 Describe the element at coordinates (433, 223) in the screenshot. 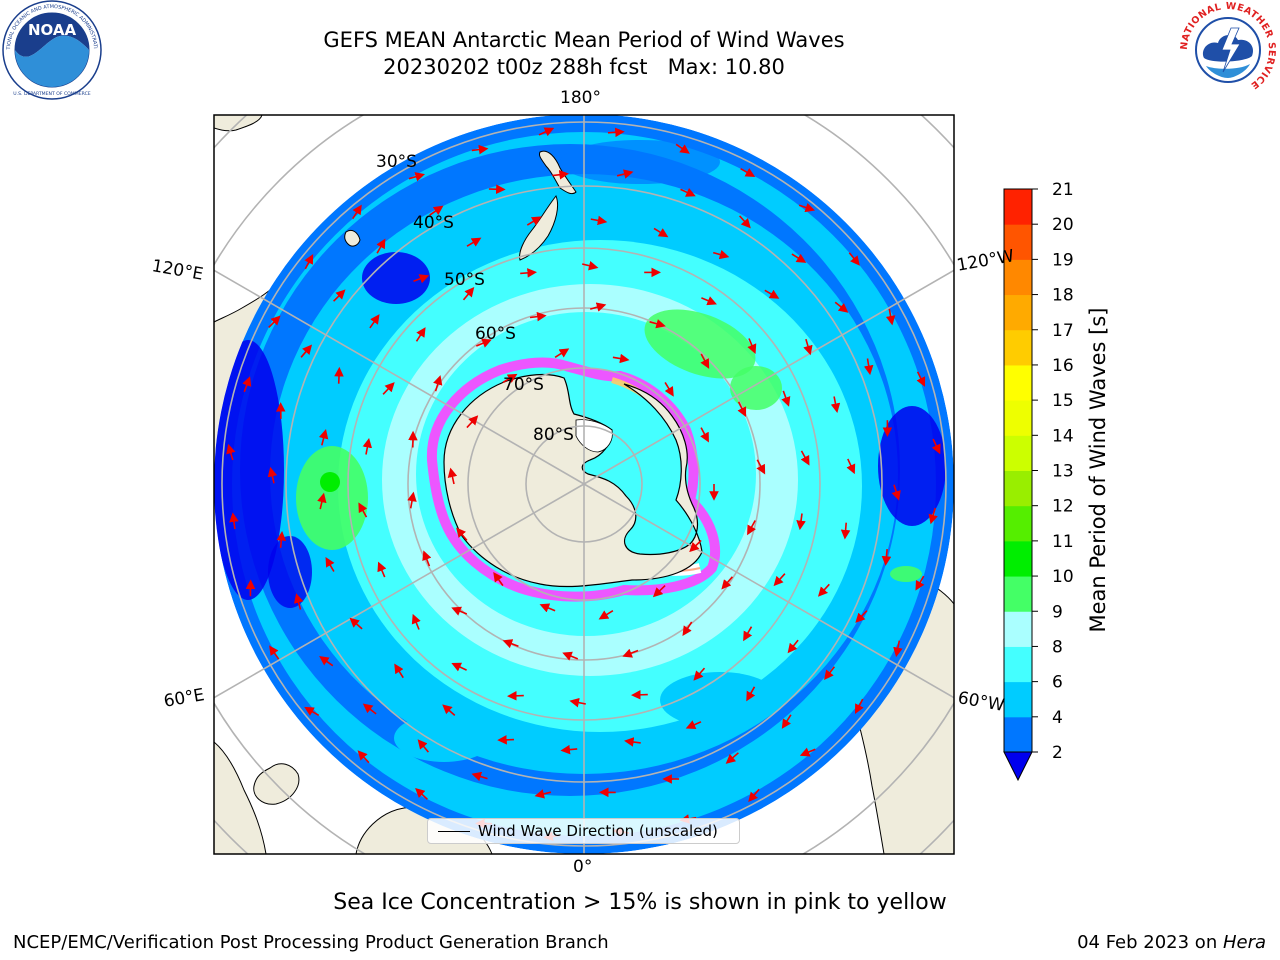

I see `lat-label-40s: 40°S` at that location.